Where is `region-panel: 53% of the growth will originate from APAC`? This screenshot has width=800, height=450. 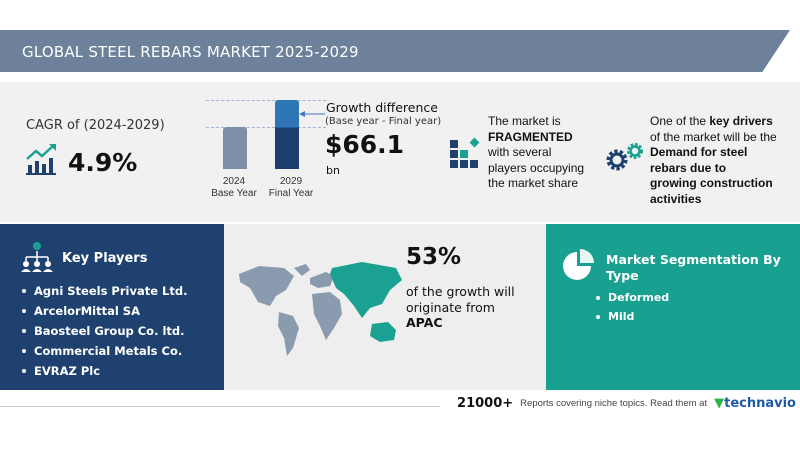
region-panel: 53% of the growth will originate from APAC is located at coordinates (385, 307).